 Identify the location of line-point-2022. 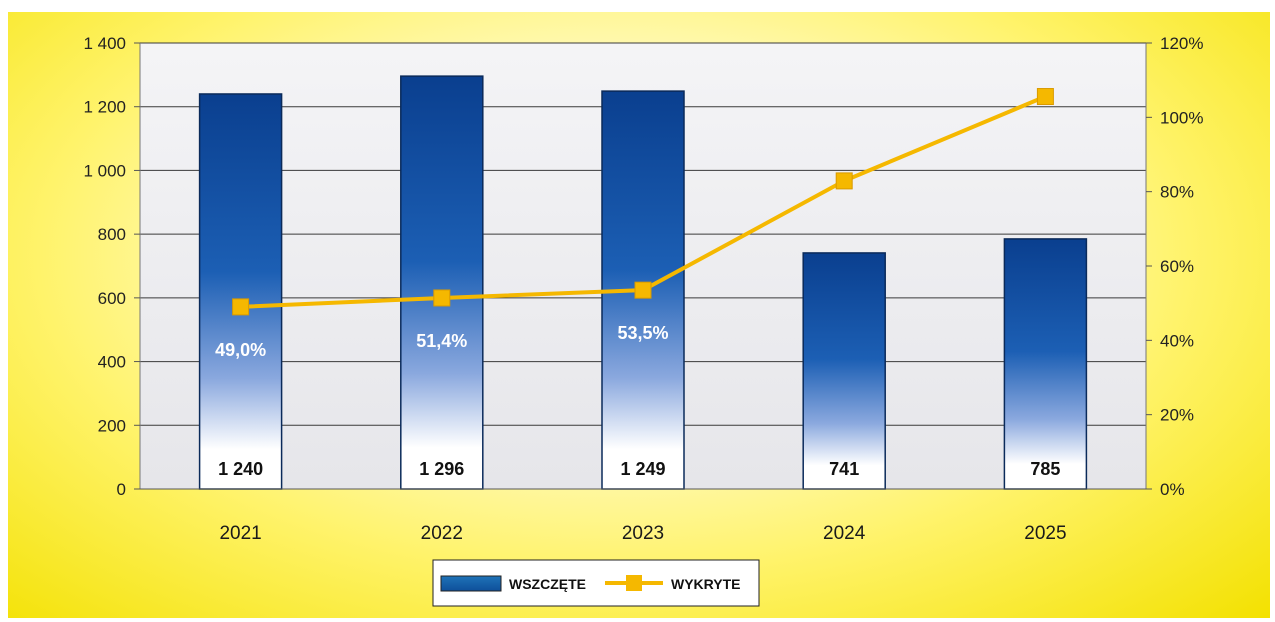
(442, 298).